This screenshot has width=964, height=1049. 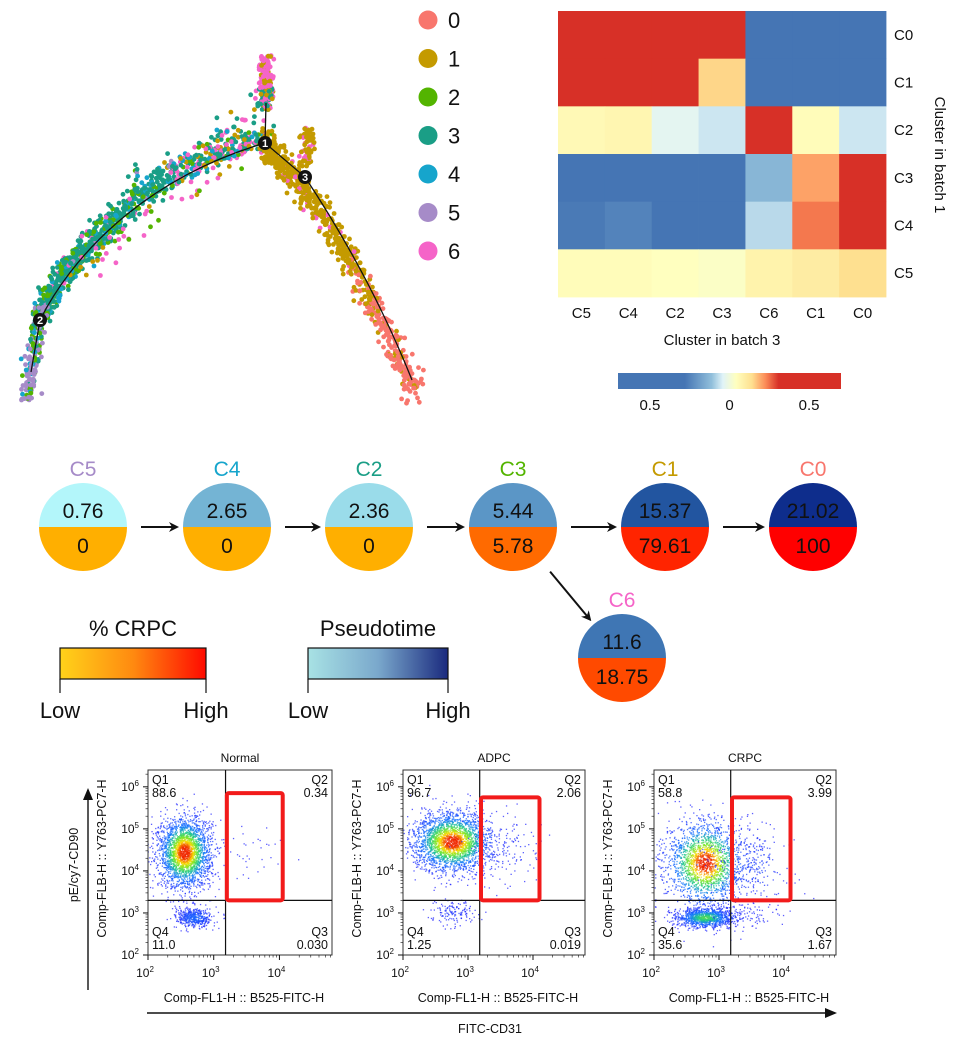 I want to click on legend-swatch, so click(x=428, y=212).